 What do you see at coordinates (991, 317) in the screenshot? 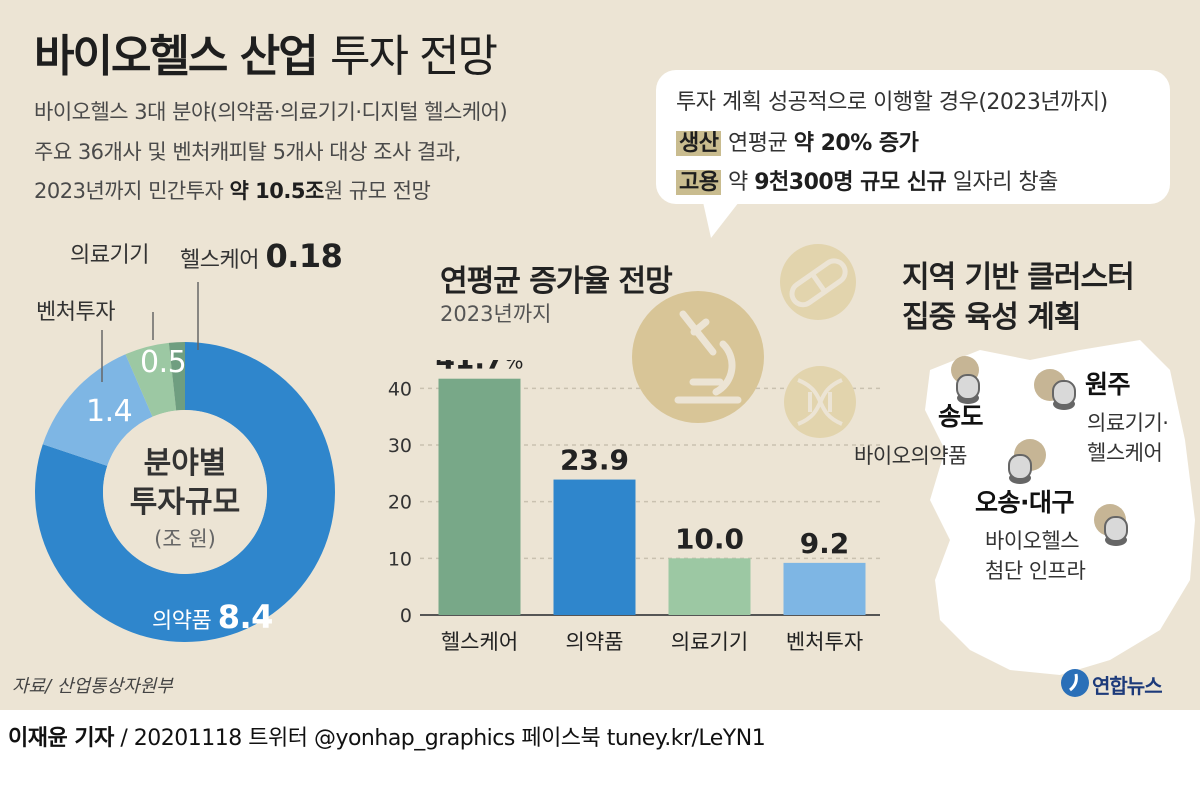
I see `map-title-line-2: 집중 육성 계획` at bounding box center [991, 317].